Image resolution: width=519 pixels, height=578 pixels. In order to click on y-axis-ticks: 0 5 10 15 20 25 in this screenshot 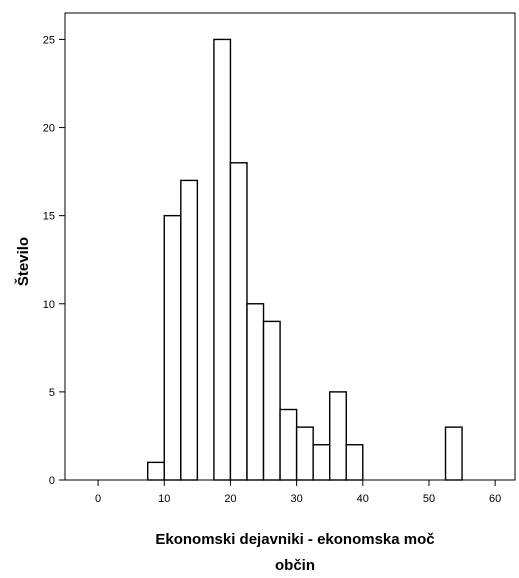, I will do `click(54, 260)`.